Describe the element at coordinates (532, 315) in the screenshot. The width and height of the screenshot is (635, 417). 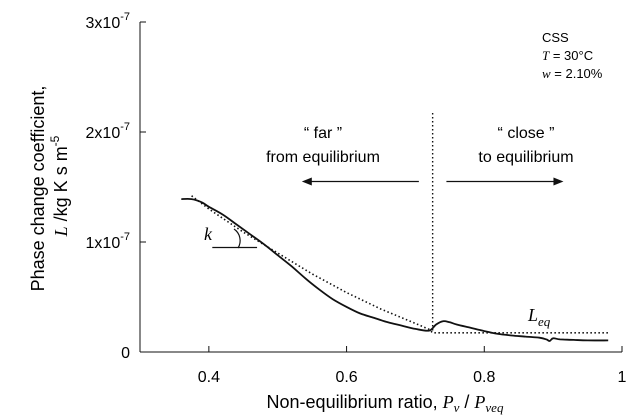
I see `leq-label-var: L` at that location.